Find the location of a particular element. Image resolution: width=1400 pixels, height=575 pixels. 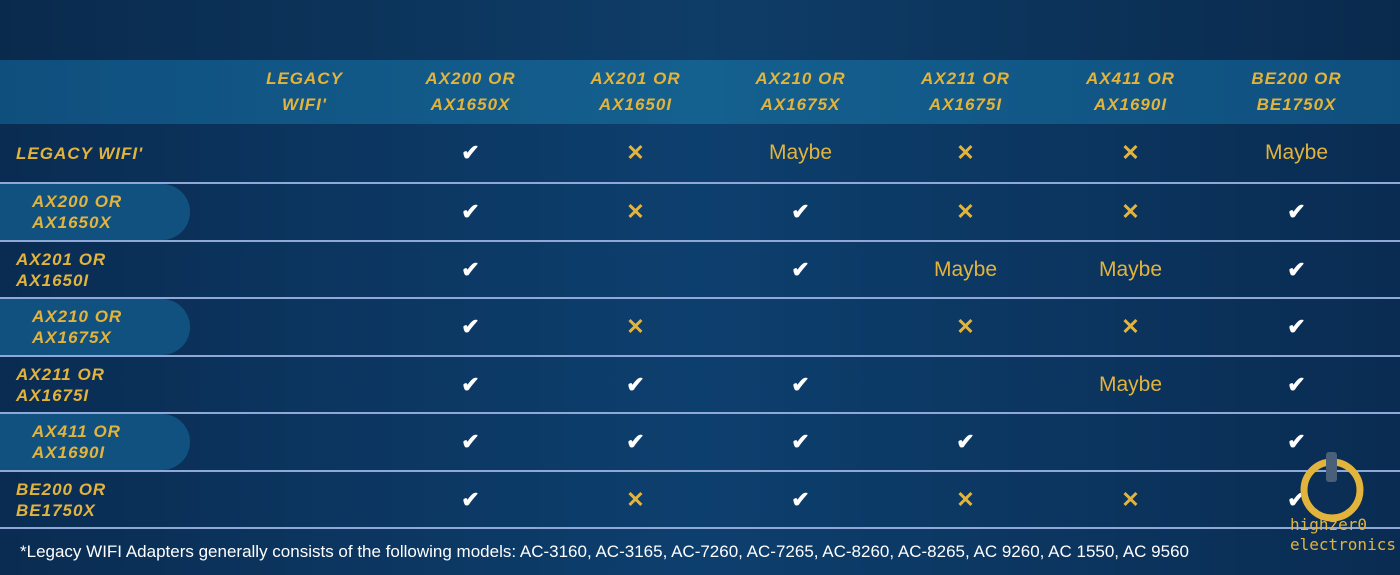

table-row: AX411 OR AX1690I ✔ ✔ ✔ ✔ ✔ is located at coordinates (700, 441).